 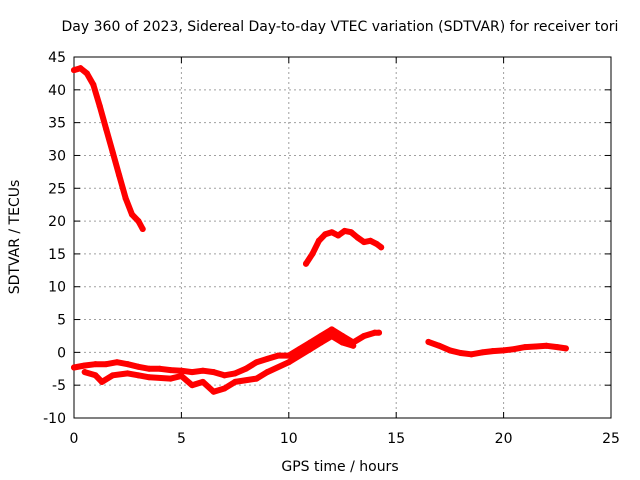 What do you see at coordinates (289, 439) in the screenshot?
I see `x-tick-label: 10` at bounding box center [289, 439].